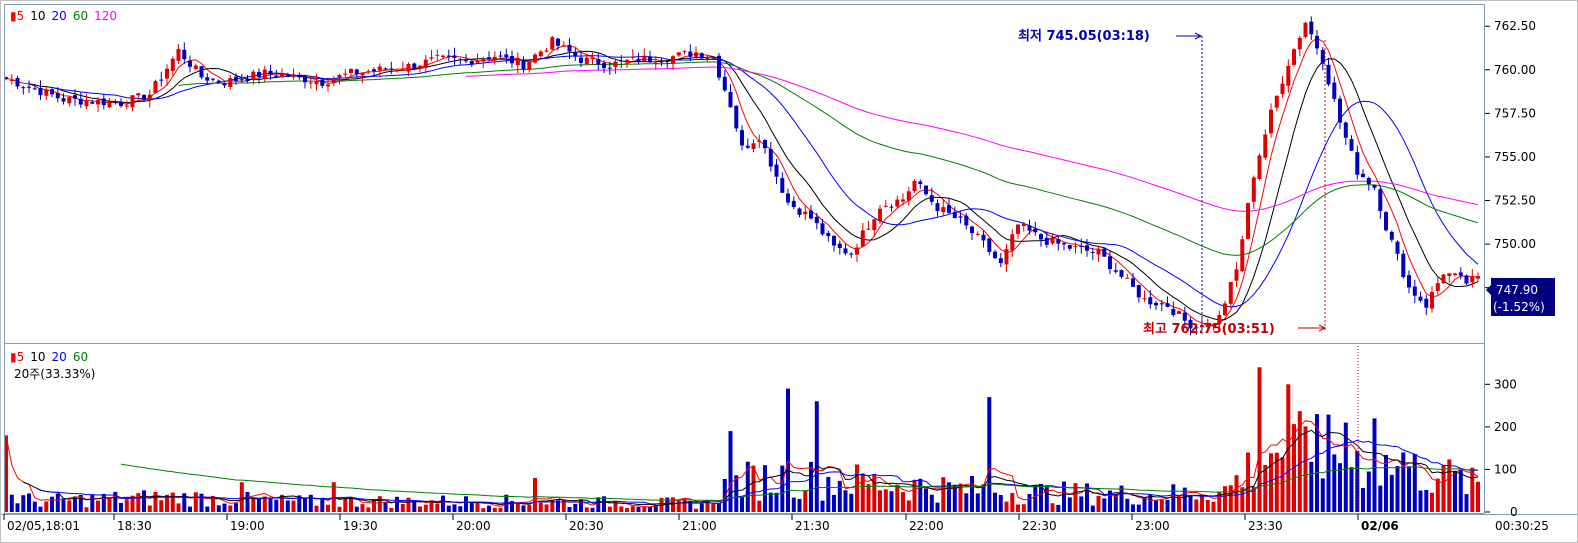 The image size is (1578, 543). Describe the element at coordinates (812, 526) in the screenshot. I see `x-tick-label: 21:30` at that location.